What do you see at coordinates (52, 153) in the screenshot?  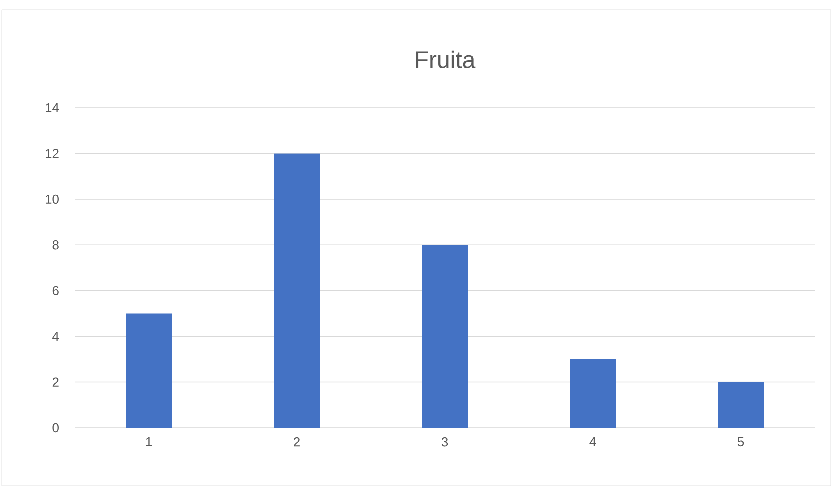 I see `y-tick-label: 12` at bounding box center [52, 153].